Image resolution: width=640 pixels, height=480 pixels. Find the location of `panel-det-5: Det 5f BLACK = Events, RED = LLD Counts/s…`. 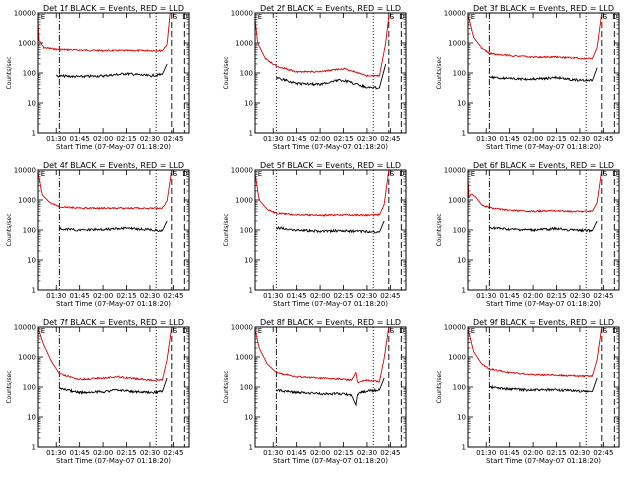

panel-det-5: Det 5f BLACK = Events, RED = LLD Counts/s… is located at coordinates (314, 234).